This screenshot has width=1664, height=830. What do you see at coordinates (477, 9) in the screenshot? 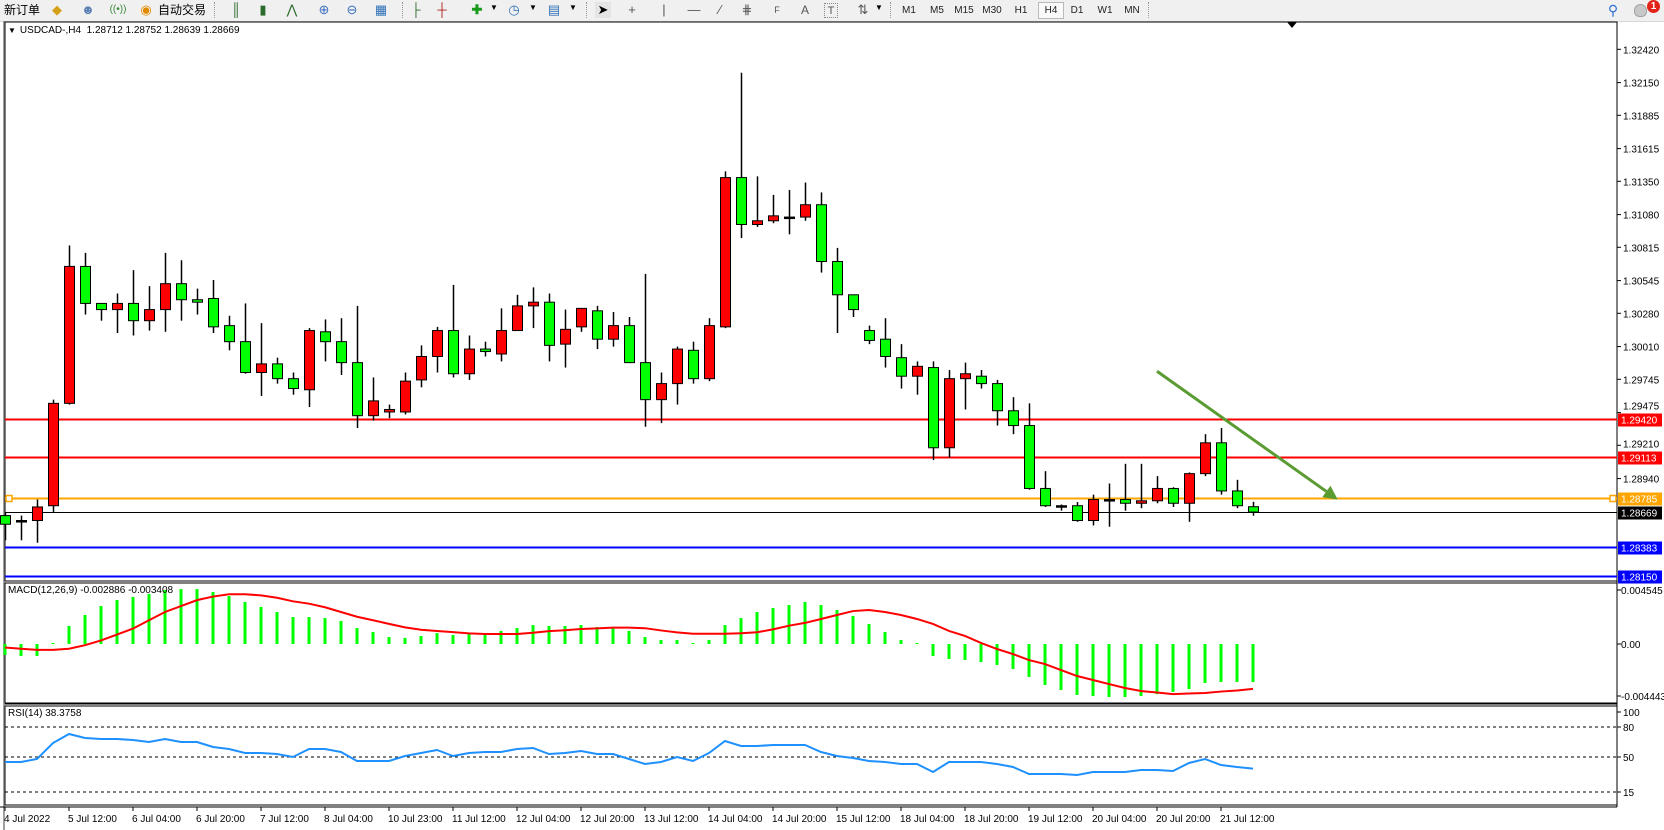
I see `indicators-icon: ✚` at bounding box center [477, 9].